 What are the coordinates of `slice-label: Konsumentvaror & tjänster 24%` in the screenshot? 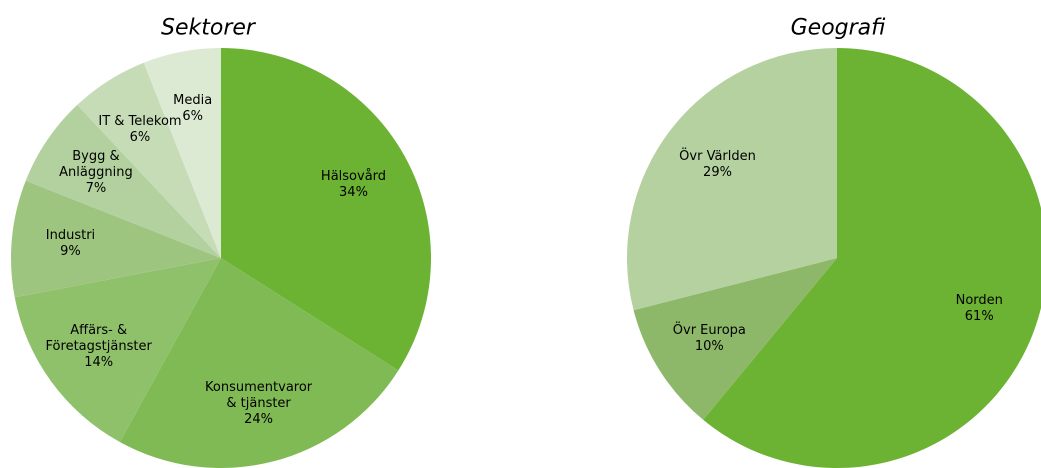 It's located at (258, 404).